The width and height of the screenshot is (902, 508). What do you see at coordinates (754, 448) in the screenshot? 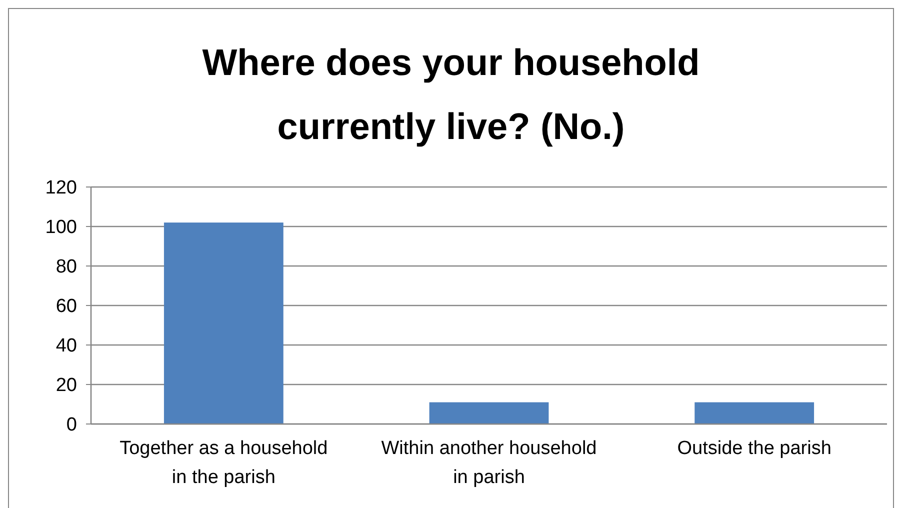
I see `x-tick-label: Outside the parish` at bounding box center [754, 448].